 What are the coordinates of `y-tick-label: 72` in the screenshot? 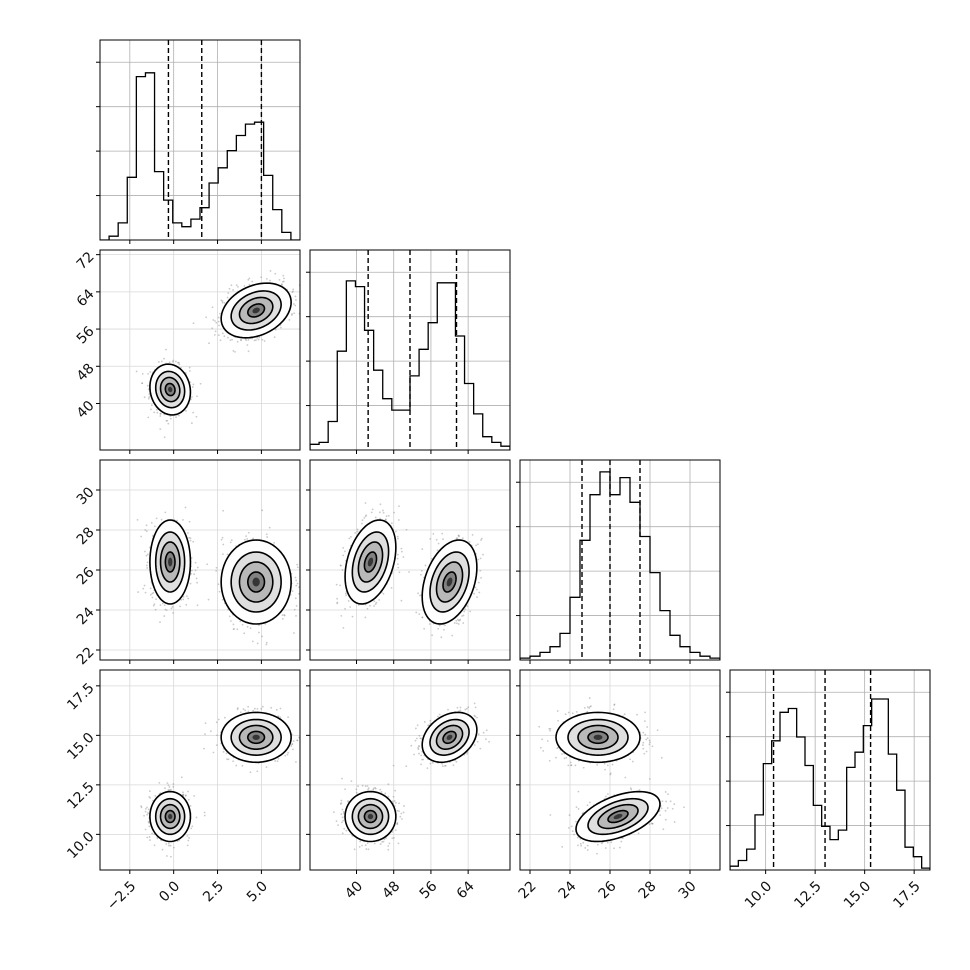 It's located at (86, 261).